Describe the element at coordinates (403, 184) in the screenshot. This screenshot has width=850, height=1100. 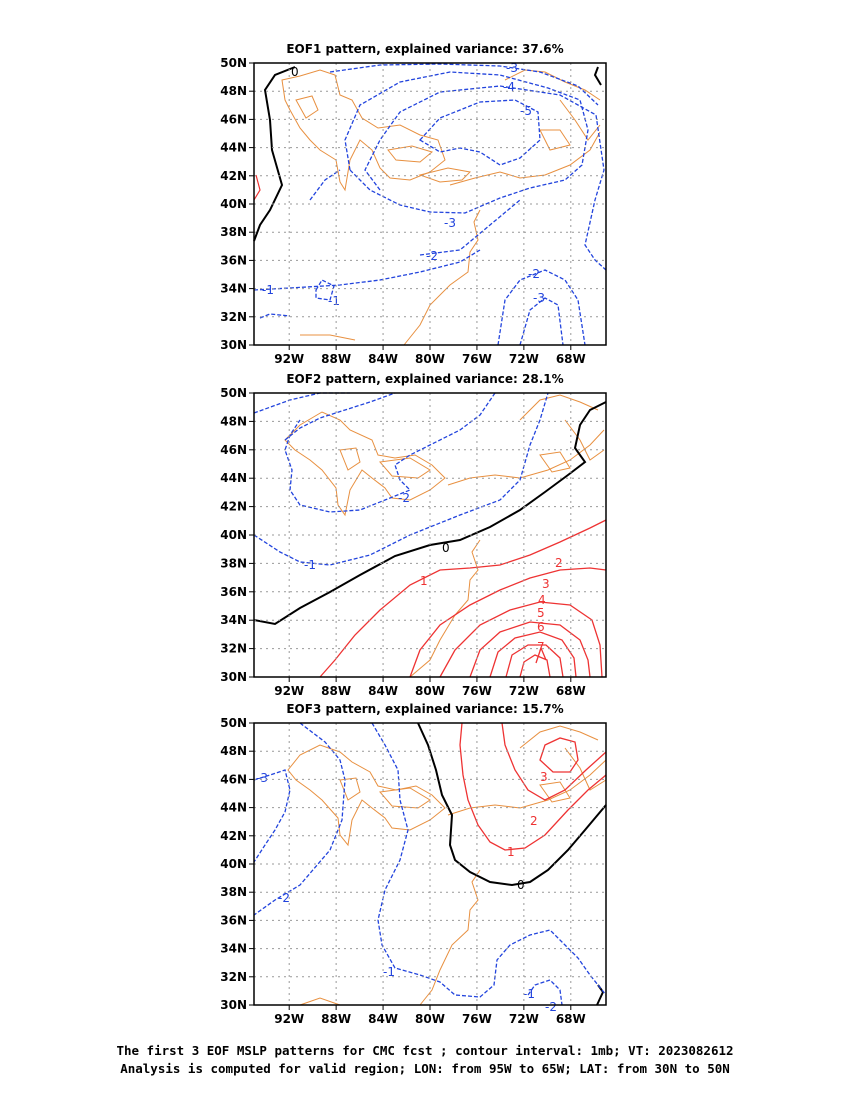
I see `contour-labels: -3 -4 -5 0 -3 -2 -1 -1 -2 -3` at that location.